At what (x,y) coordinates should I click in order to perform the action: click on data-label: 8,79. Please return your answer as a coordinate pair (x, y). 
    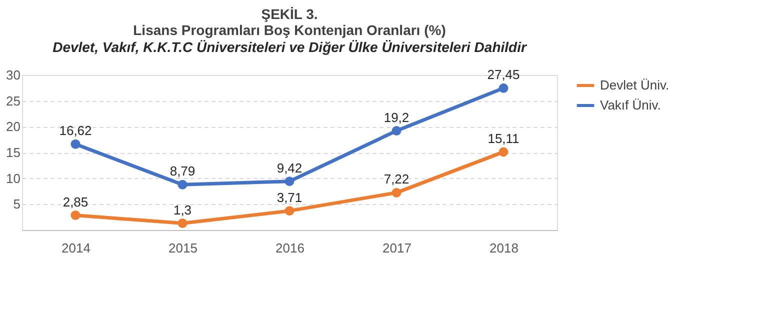
    Looking at the image, I should click on (183, 171).